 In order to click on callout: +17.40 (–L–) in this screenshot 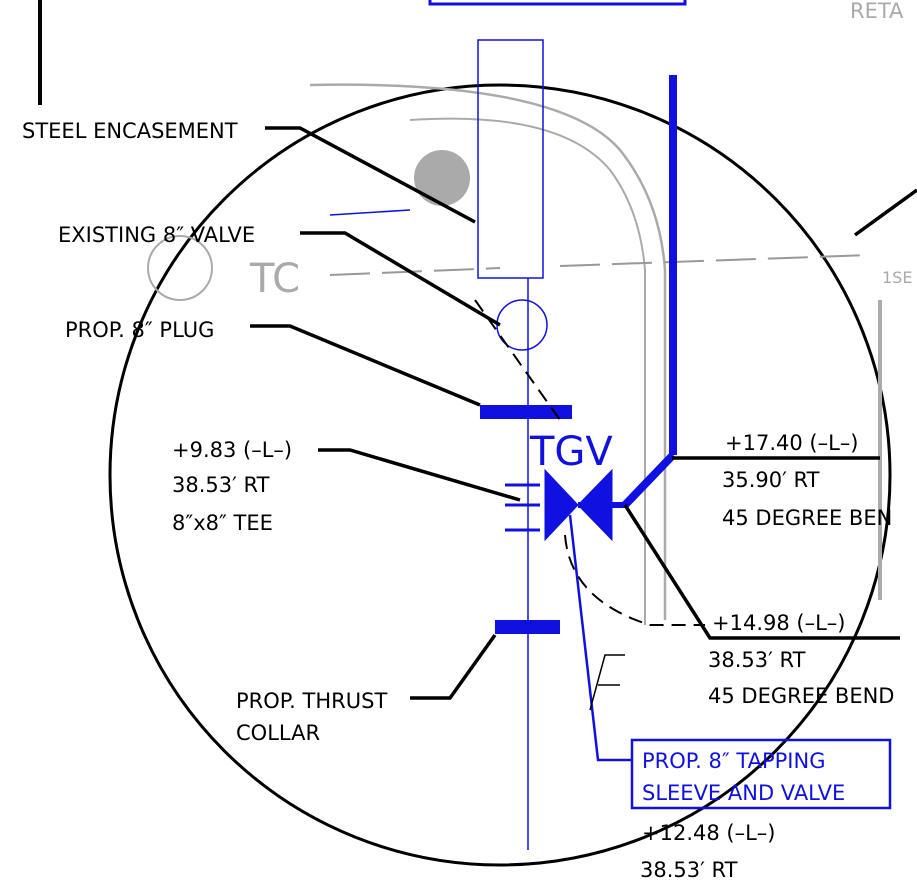, I will do `click(791, 443)`.